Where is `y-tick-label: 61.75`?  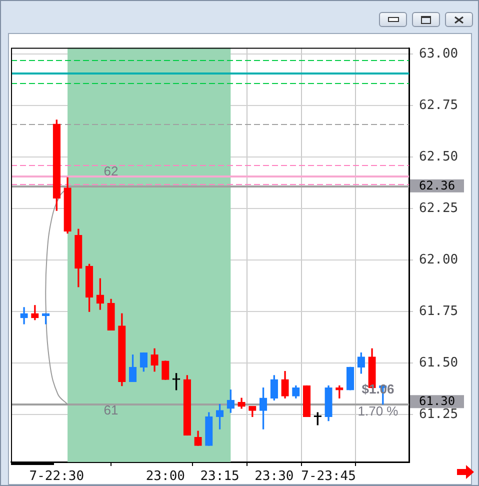
y-tick-label: 61.75 is located at coordinates (438, 311).